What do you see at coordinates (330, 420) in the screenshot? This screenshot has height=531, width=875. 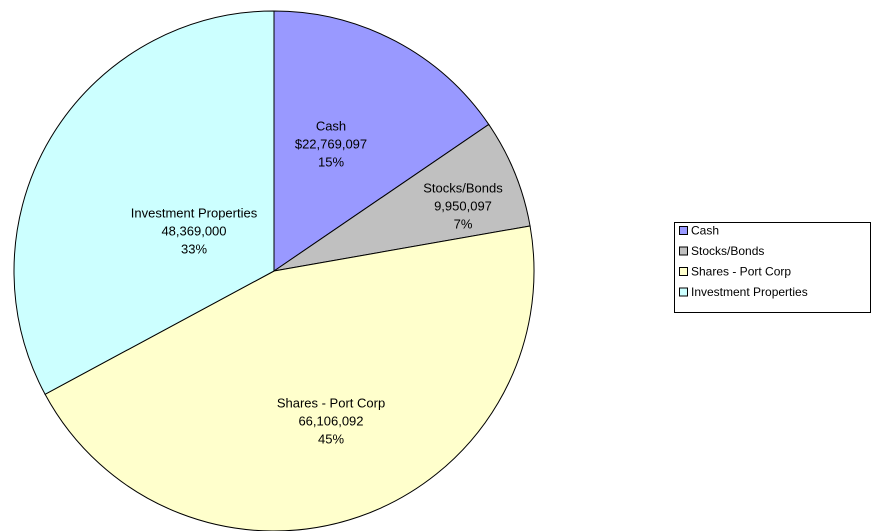 I see `slice-label-value: 66,106,092` at bounding box center [330, 420].